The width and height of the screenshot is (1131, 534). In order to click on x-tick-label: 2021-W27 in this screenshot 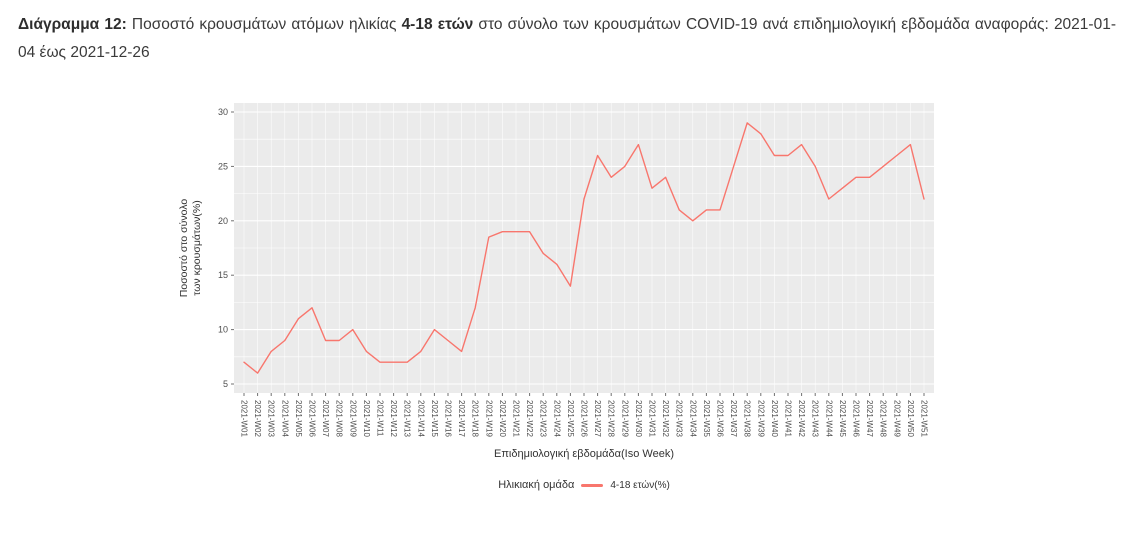, I will do `click(597, 418)`.